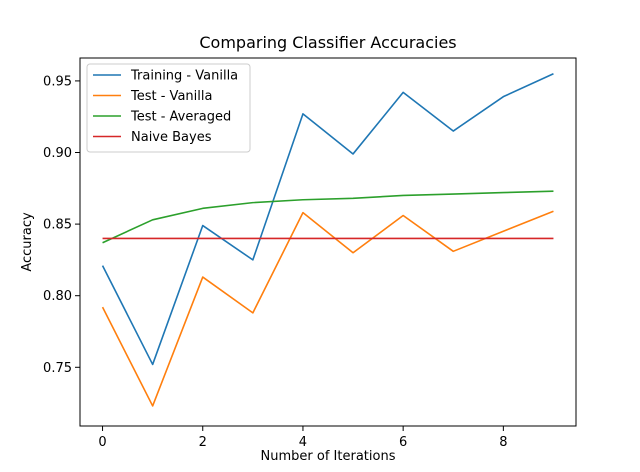 The height and width of the screenshot is (472, 640). Describe the element at coordinates (57, 296) in the screenshot. I see `y-tick-label: 0.80` at that location.